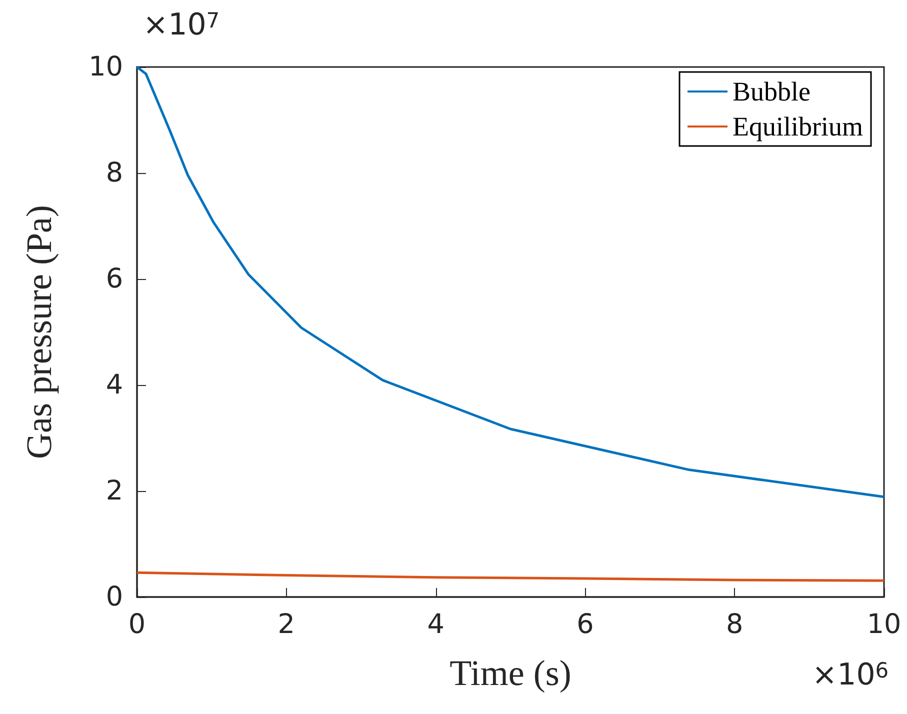 The image size is (907, 714). Describe the element at coordinates (798, 127) in the screenshot. I see `legend-label: Equilibrium` at that location.